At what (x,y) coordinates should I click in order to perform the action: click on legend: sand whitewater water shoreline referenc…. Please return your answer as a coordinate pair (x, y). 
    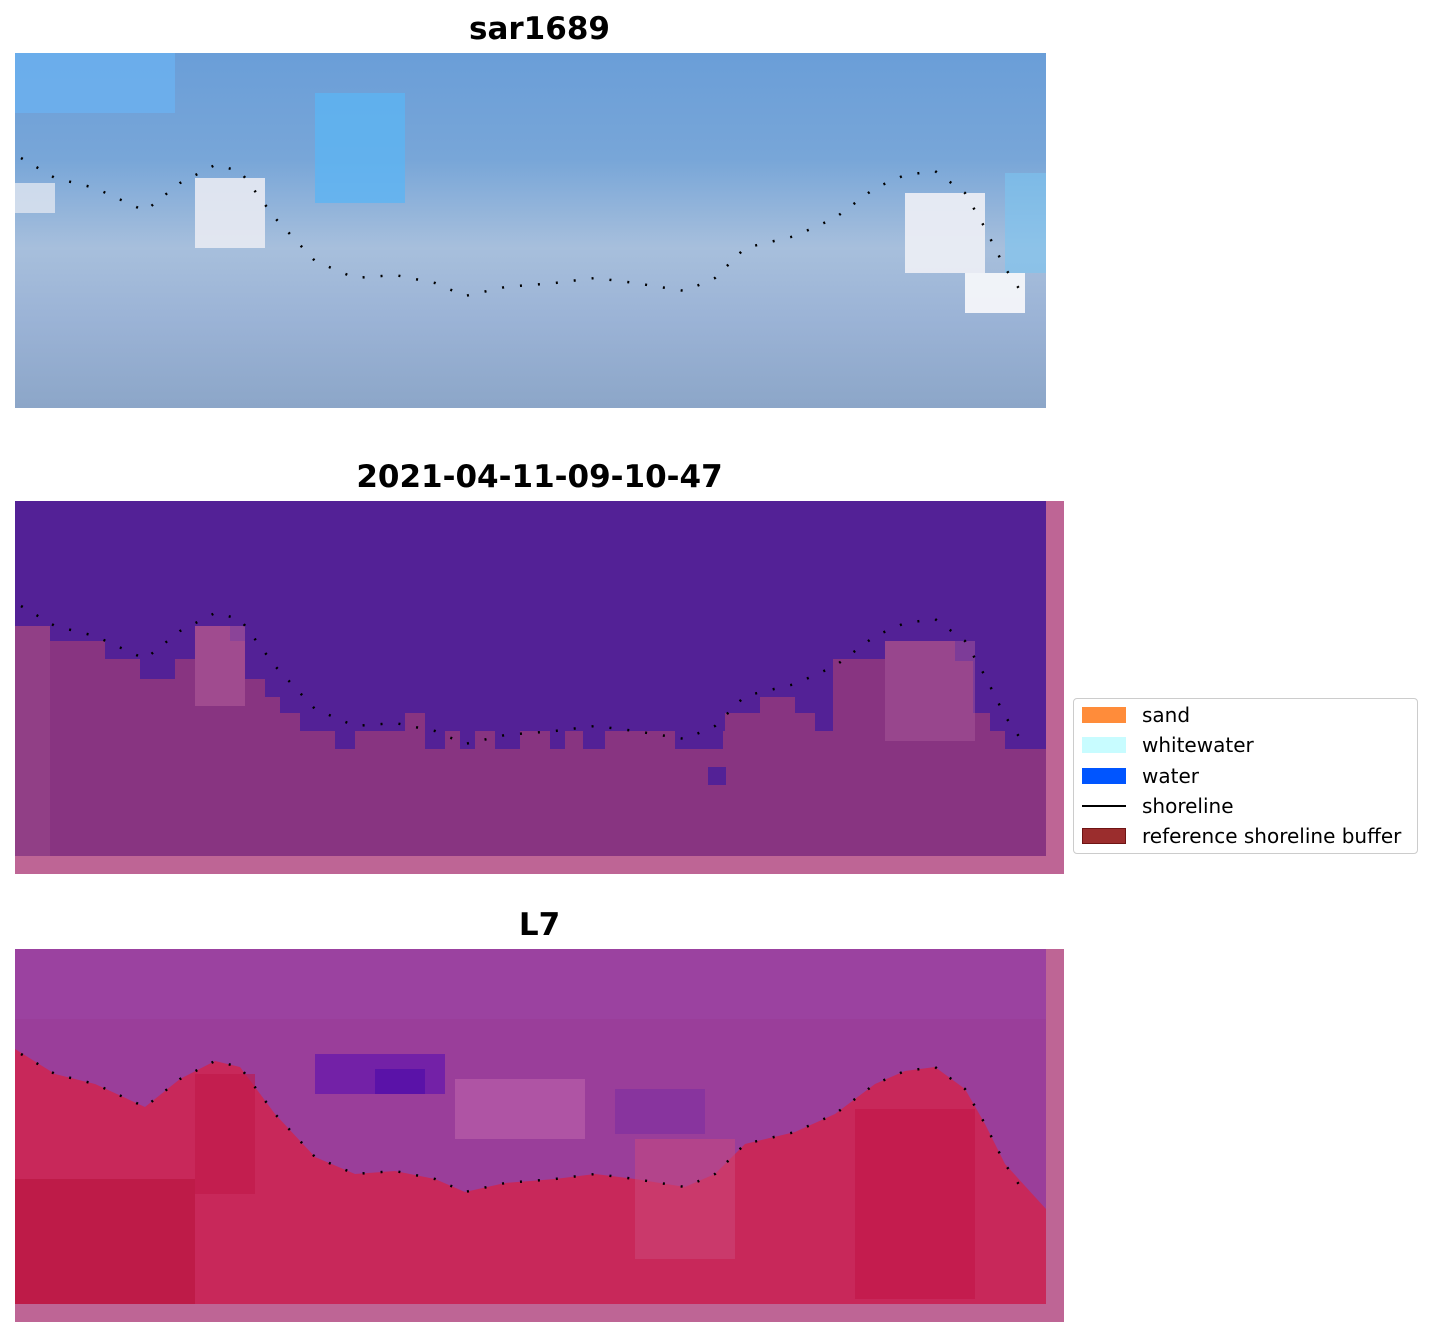
    Looking at the image, I should click on (1245, 776).